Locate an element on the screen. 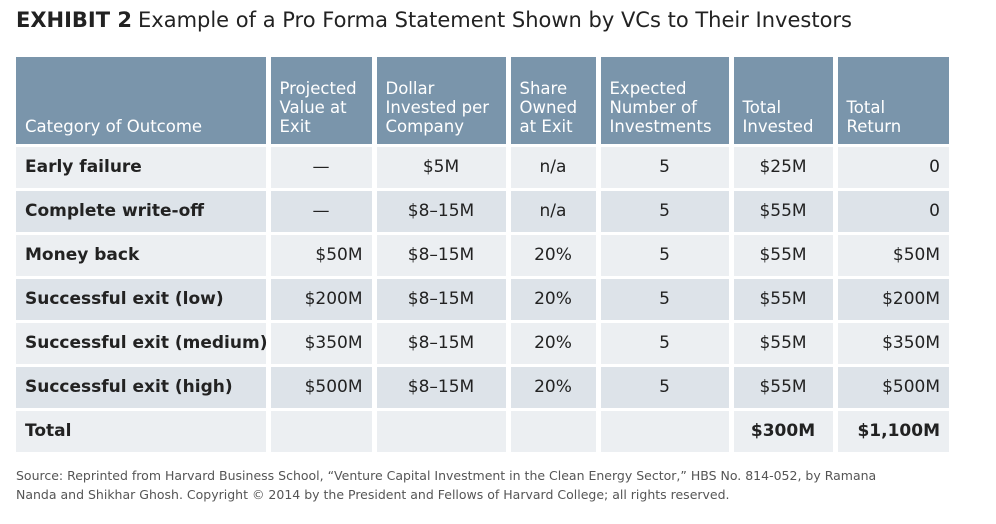 Image resolution: width=996 pixels, height=524 pixels. cell-dollar-invested is located at coordinates (442, 432).